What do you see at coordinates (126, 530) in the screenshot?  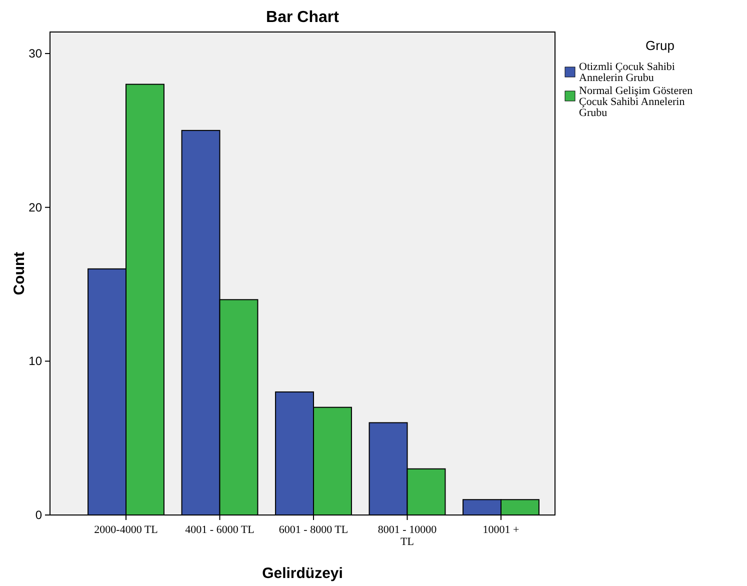 I see `x-tick-label: 2000-4000 TL` at bounding box center [126, 530].